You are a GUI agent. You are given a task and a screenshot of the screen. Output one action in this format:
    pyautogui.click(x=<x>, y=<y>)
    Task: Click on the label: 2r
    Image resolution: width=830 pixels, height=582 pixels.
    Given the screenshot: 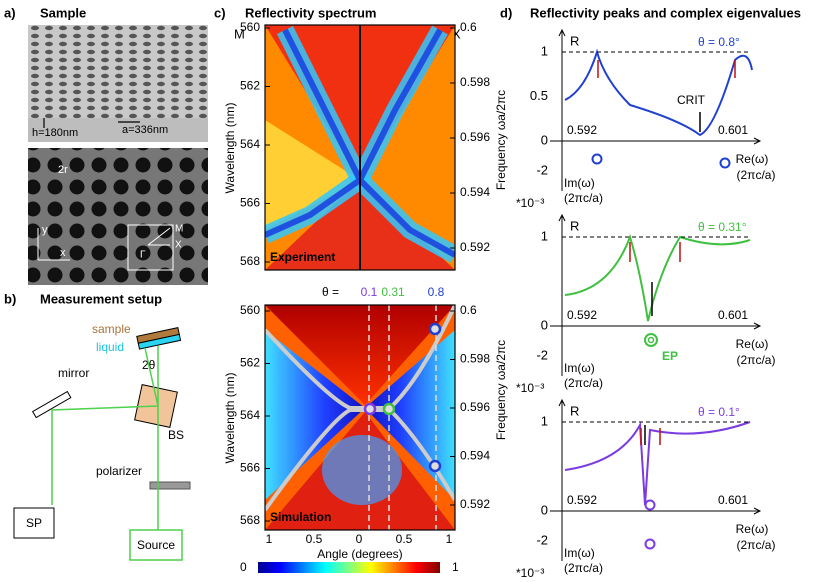 What is the action you would take?
    pyautogui.click(x=63, y=170)
    